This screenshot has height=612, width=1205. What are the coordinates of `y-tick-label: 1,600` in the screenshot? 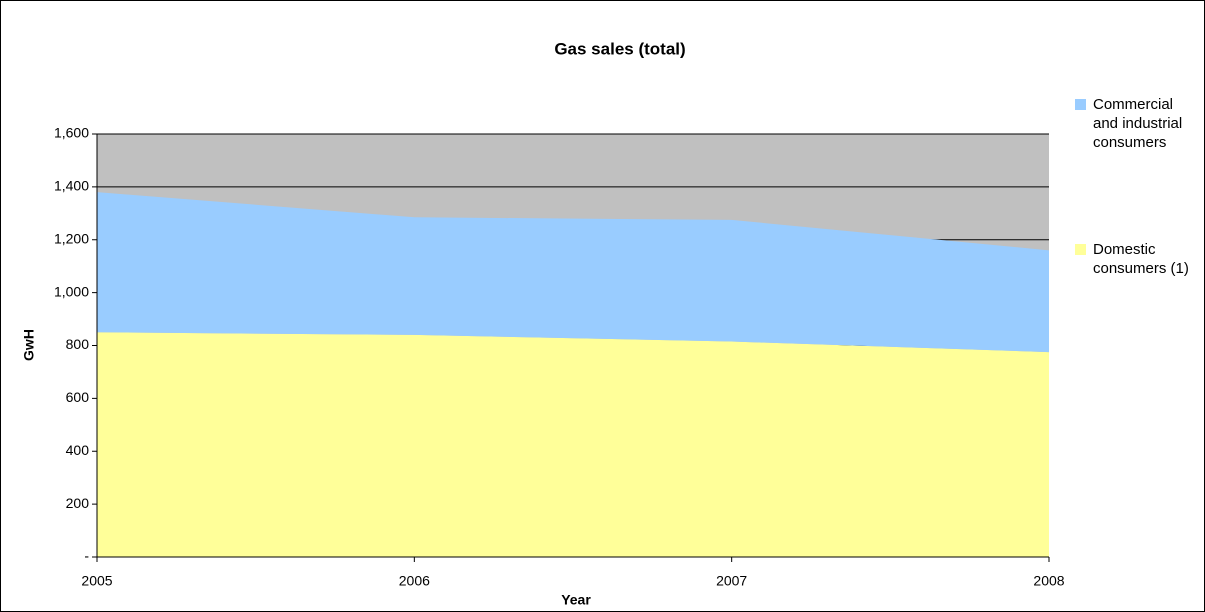 It's located at (71, 133).